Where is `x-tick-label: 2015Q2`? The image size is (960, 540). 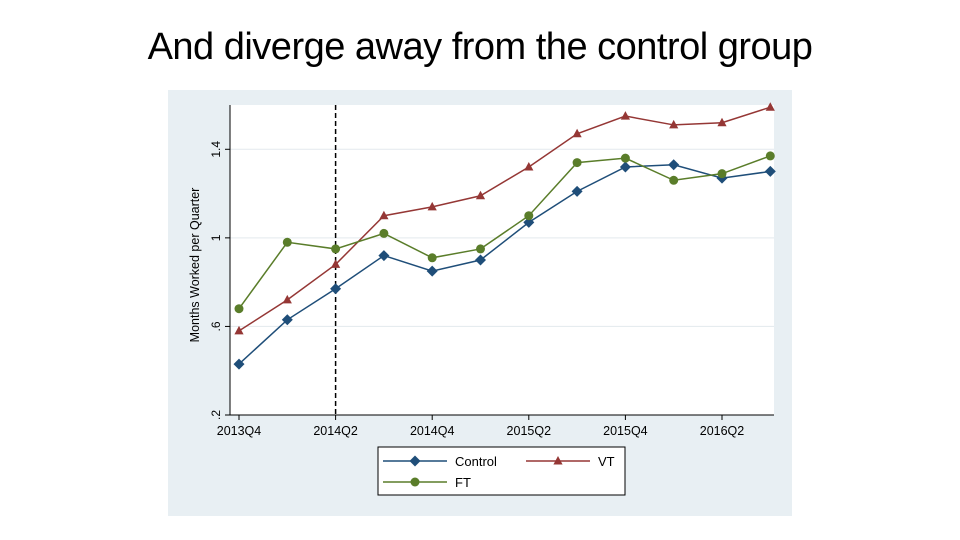 x-tick-label: 2015Q2 is located at coordinates (529, 431).